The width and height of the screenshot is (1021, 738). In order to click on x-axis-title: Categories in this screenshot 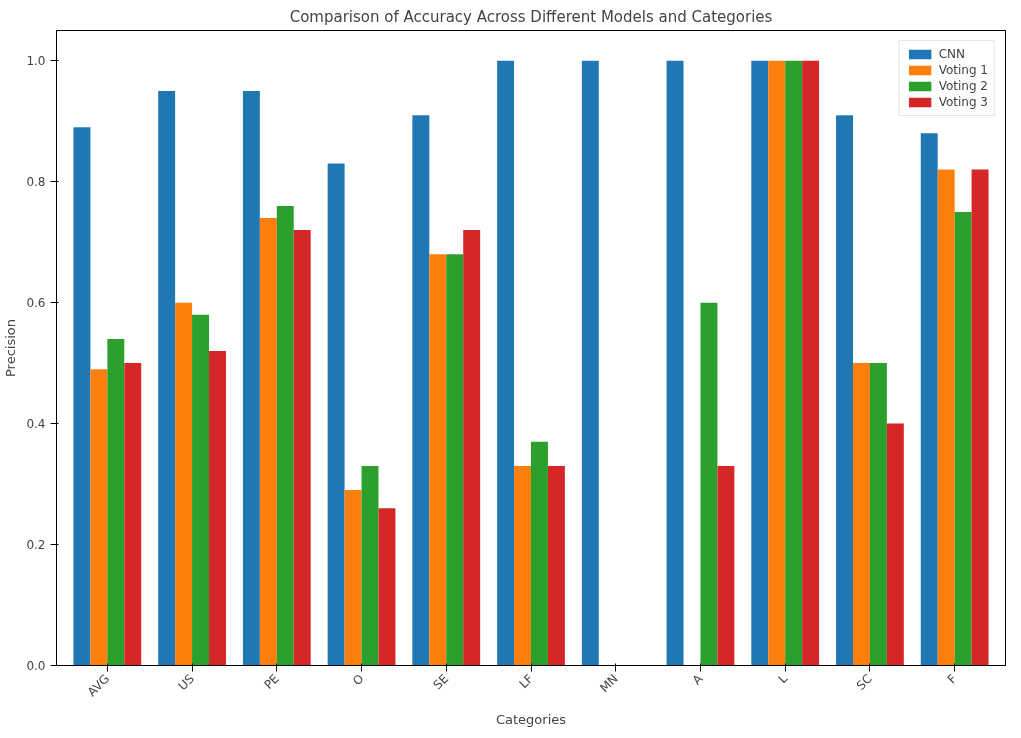, I will do `click(531, 720)`.